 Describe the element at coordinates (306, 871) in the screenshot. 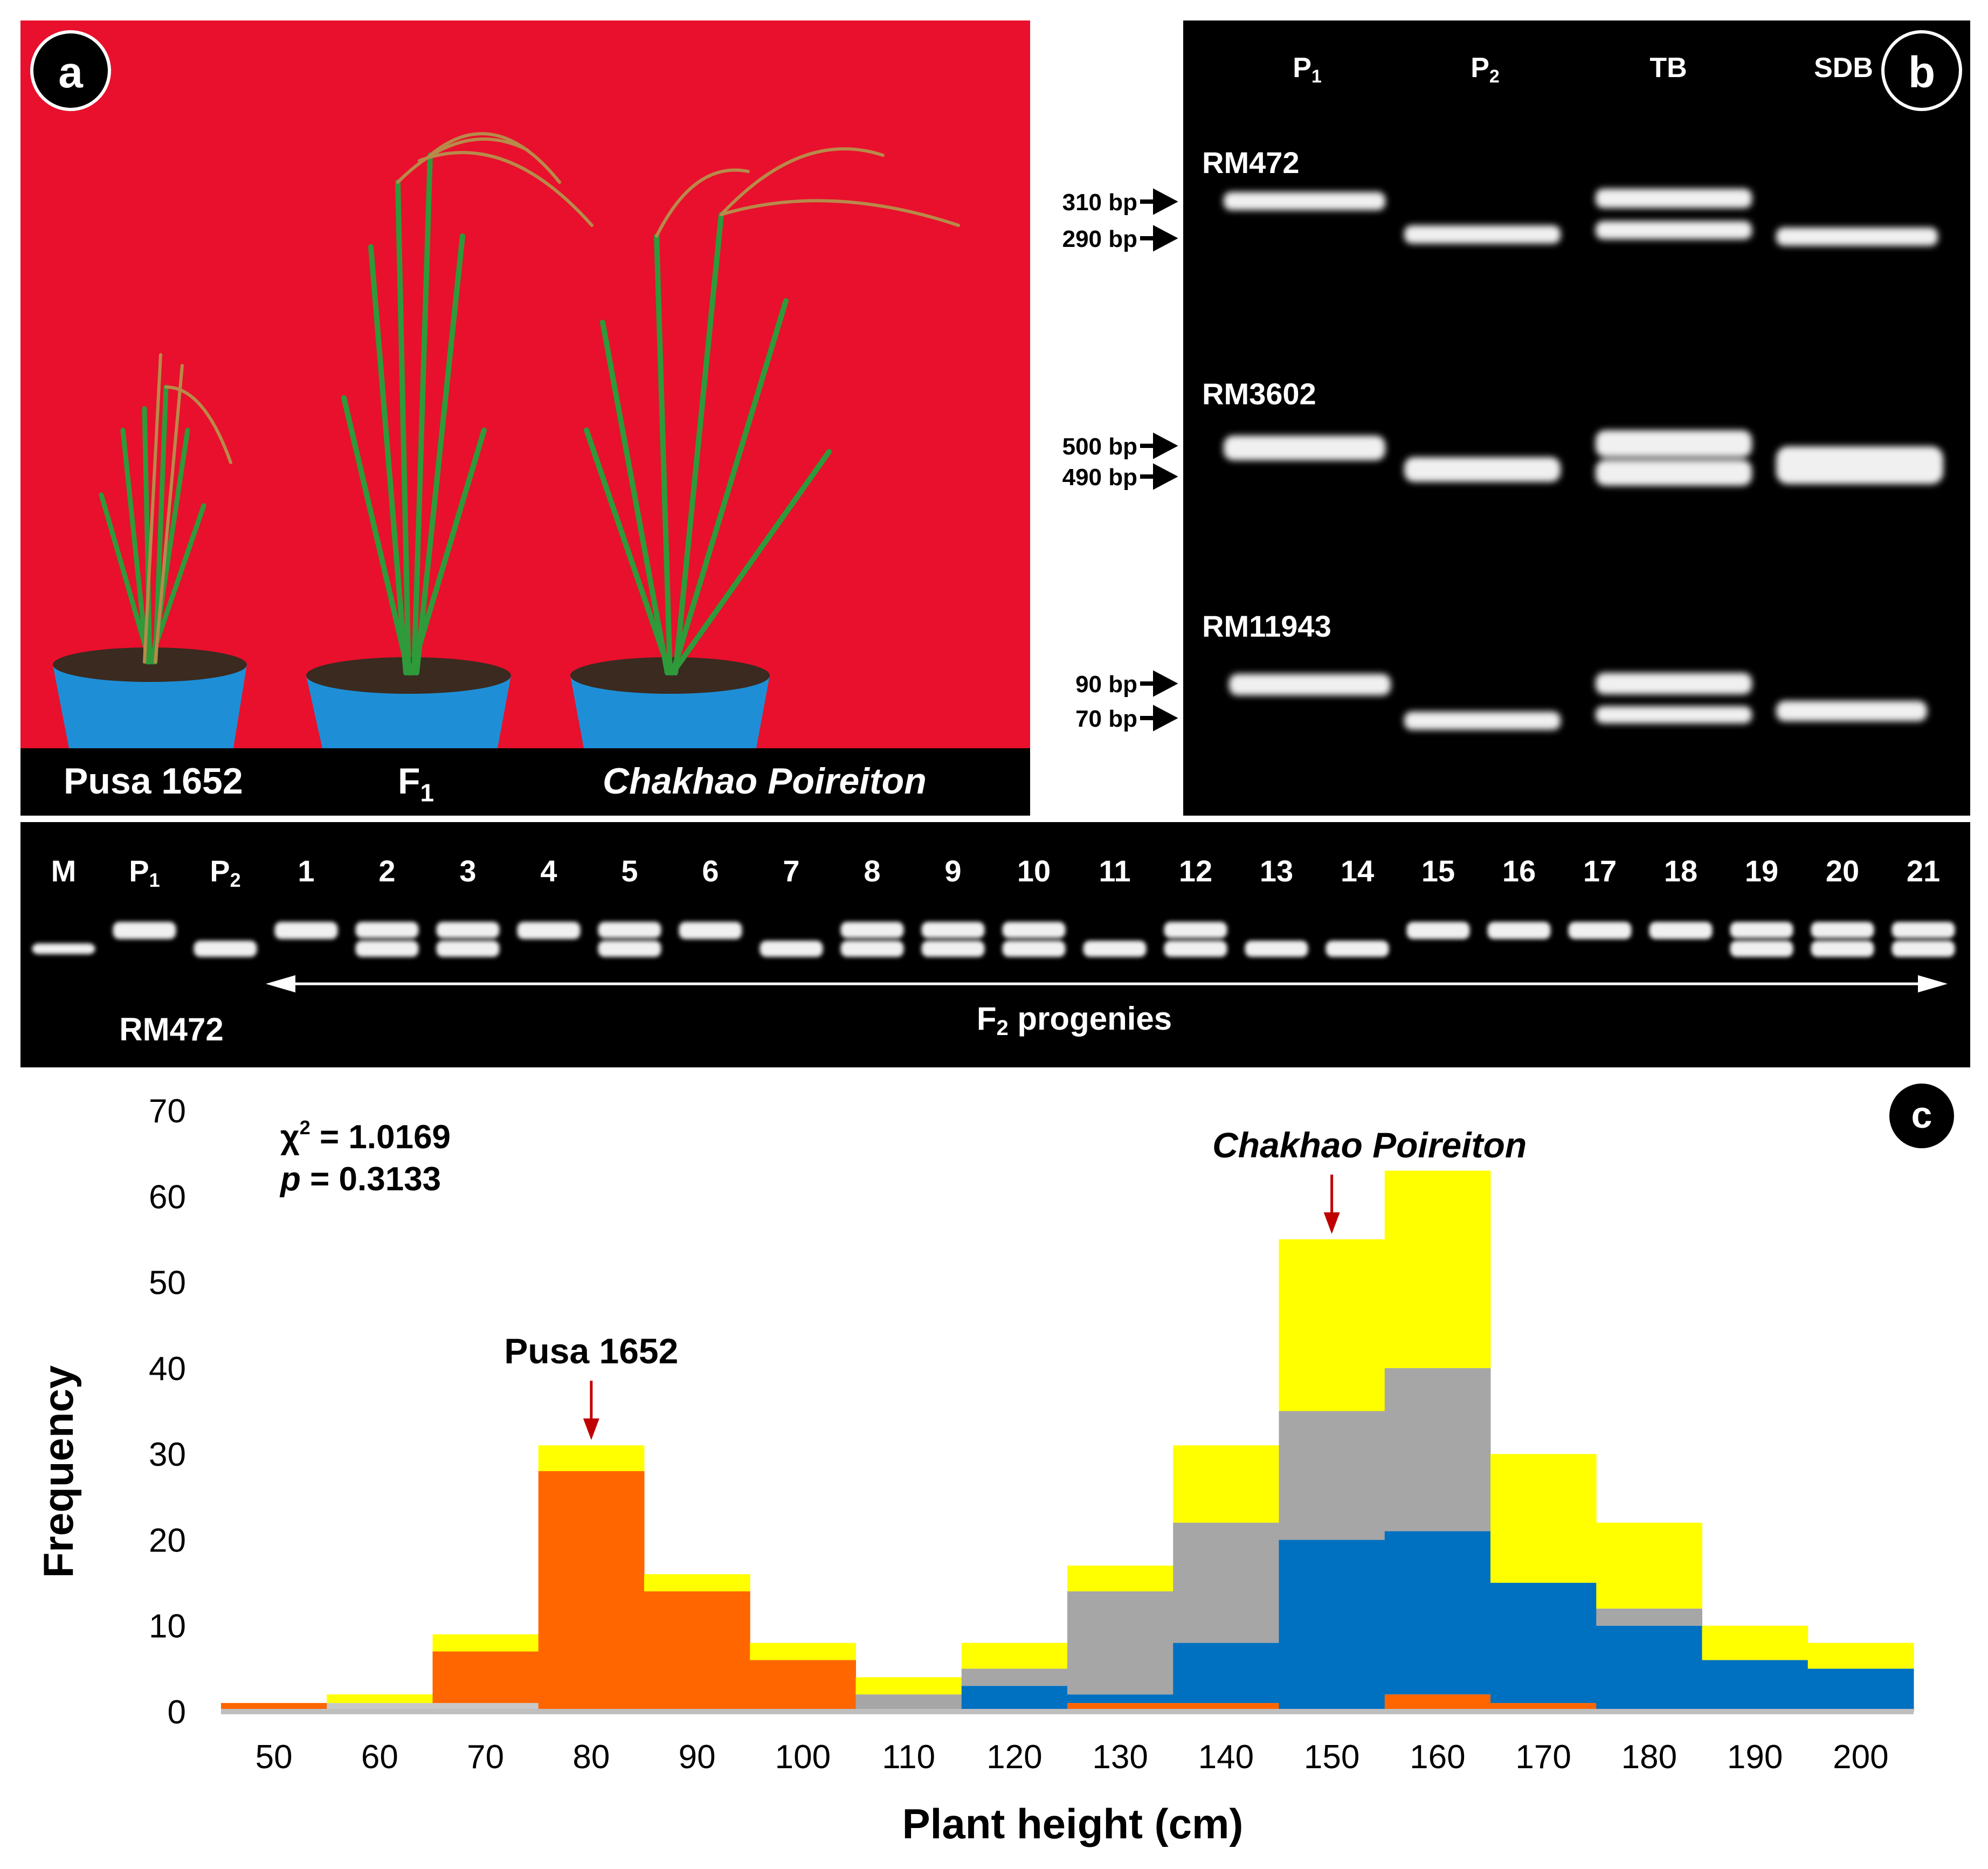

I see `gel-lane-label-main: 1` at that location.